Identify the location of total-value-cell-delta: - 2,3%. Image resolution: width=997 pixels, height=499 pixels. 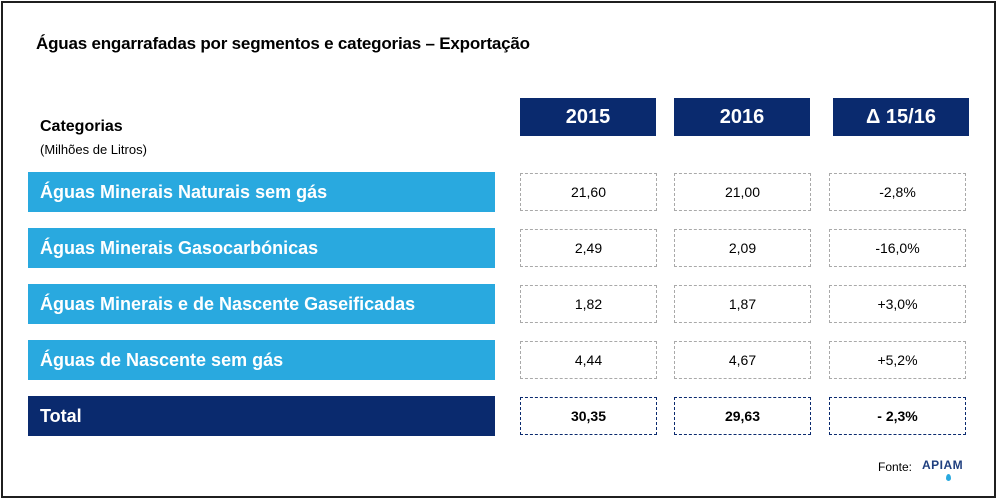
(897, 416).